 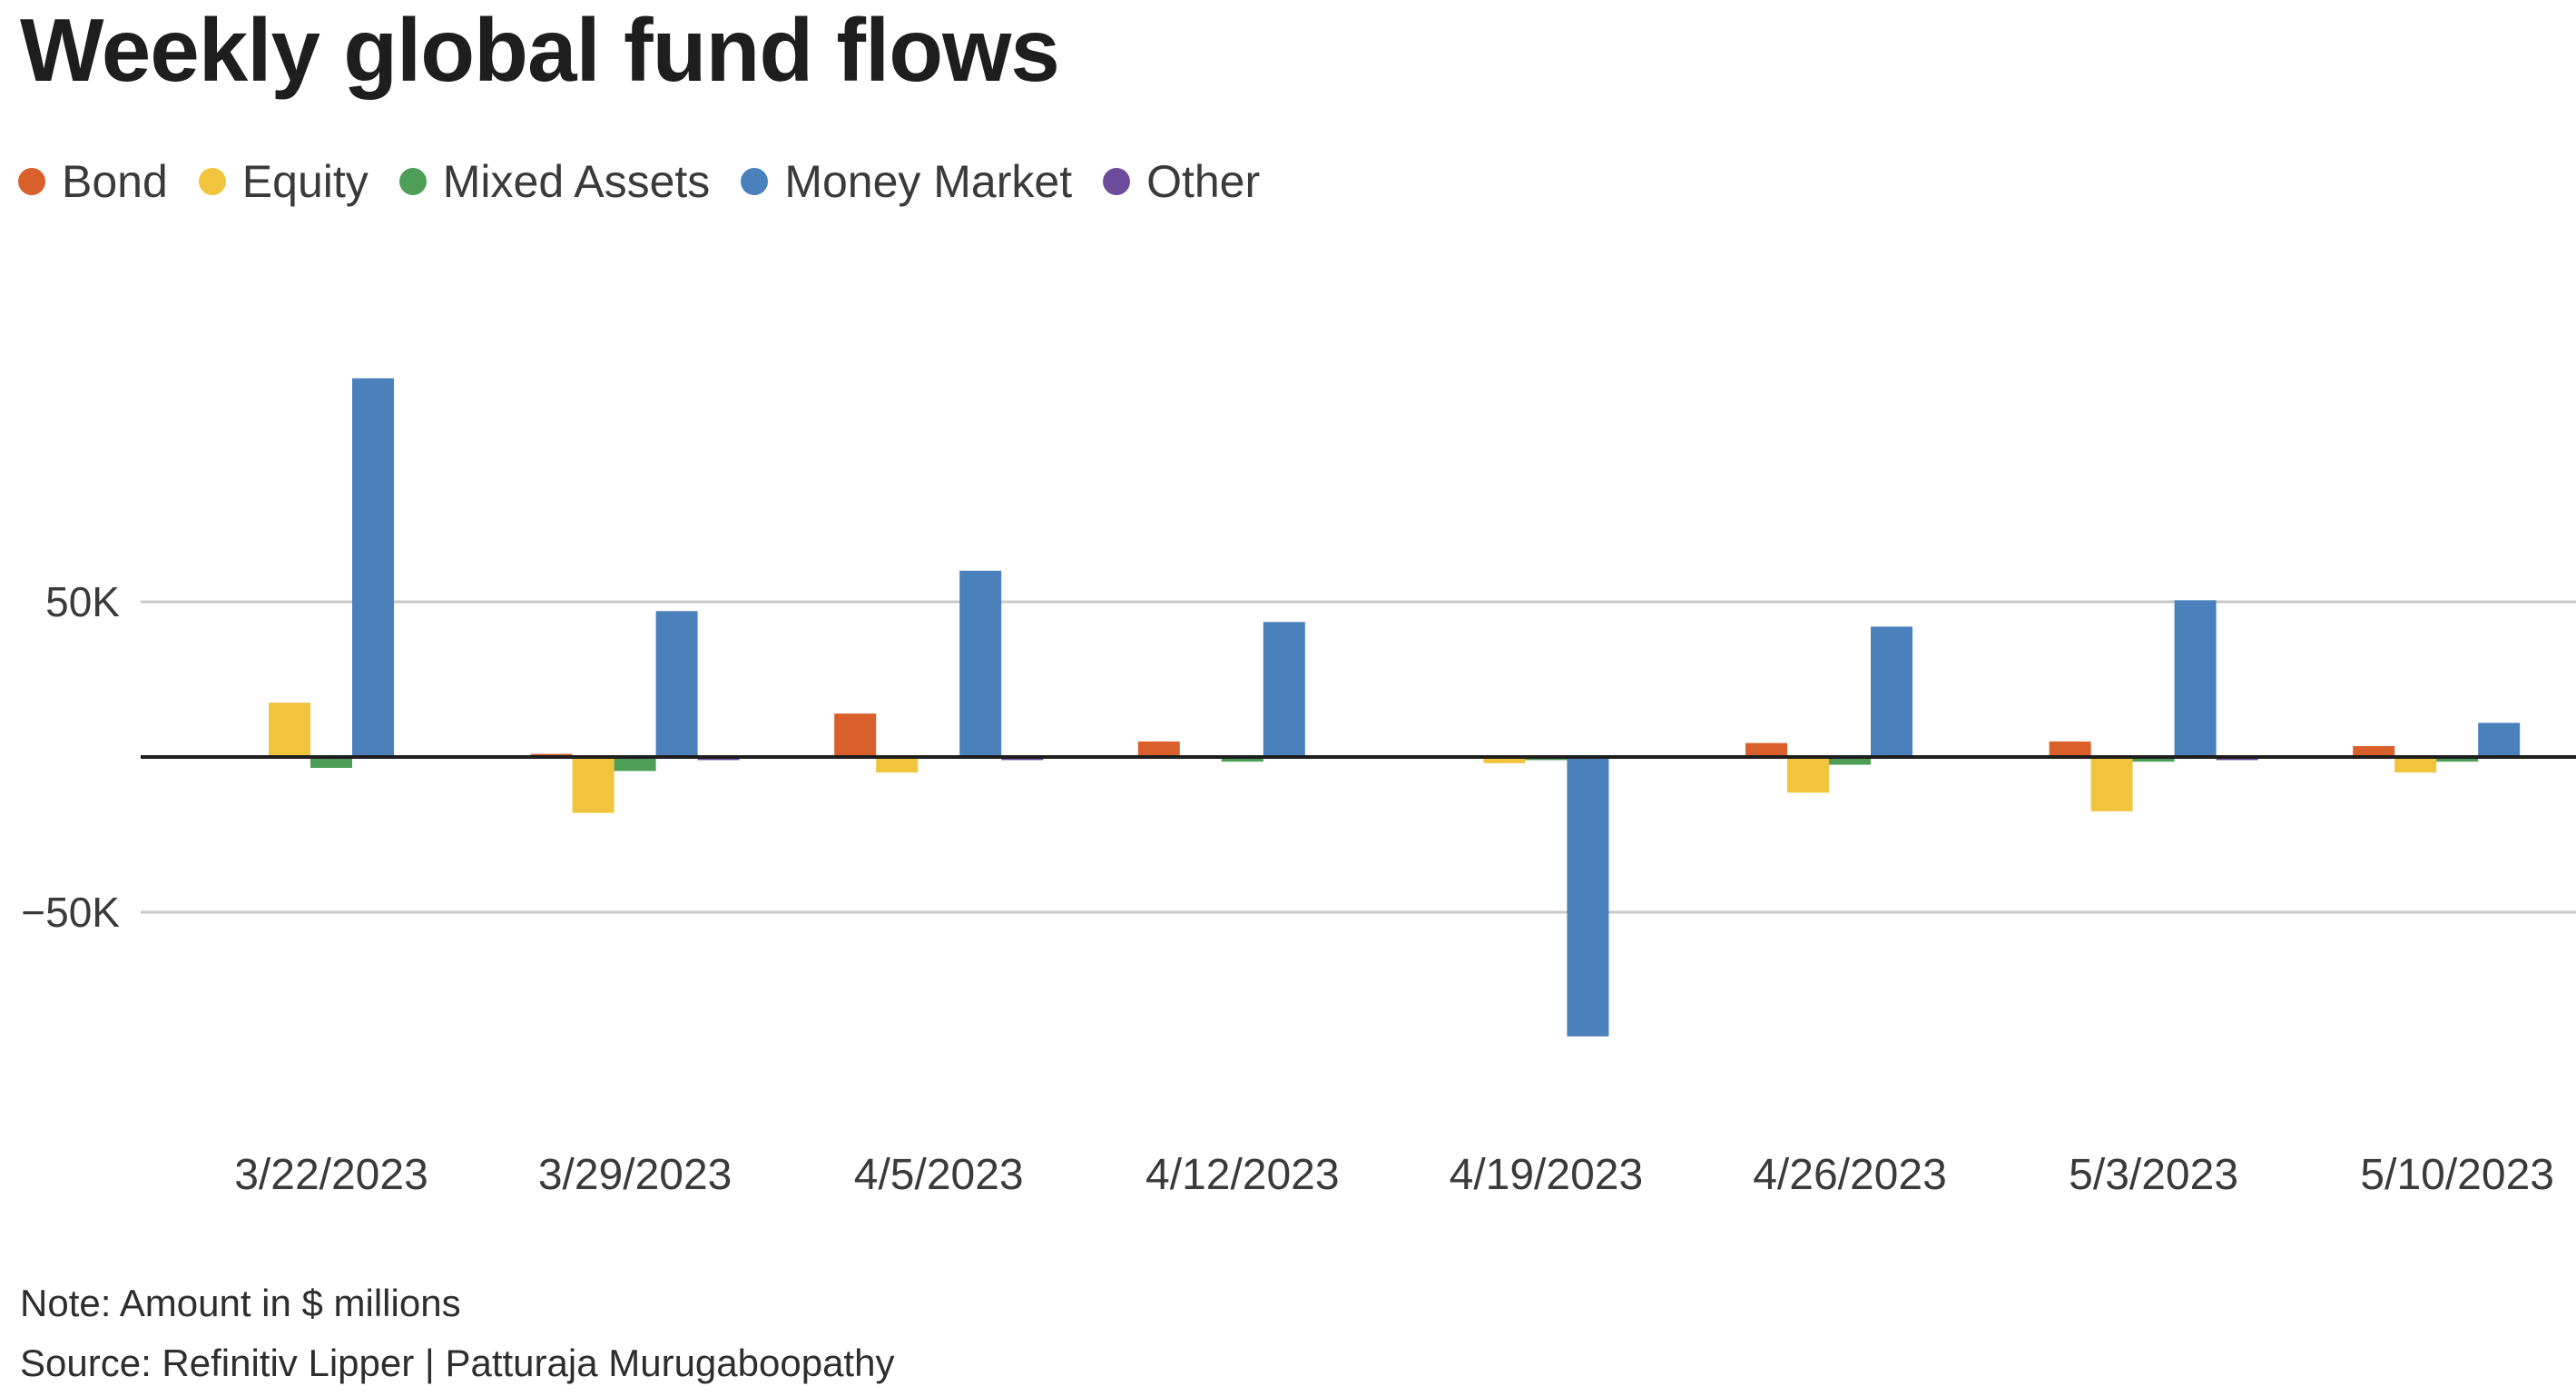 I want to click on legend-item-mixed-assets: Mixed Assets, so click(x=554, y=181).